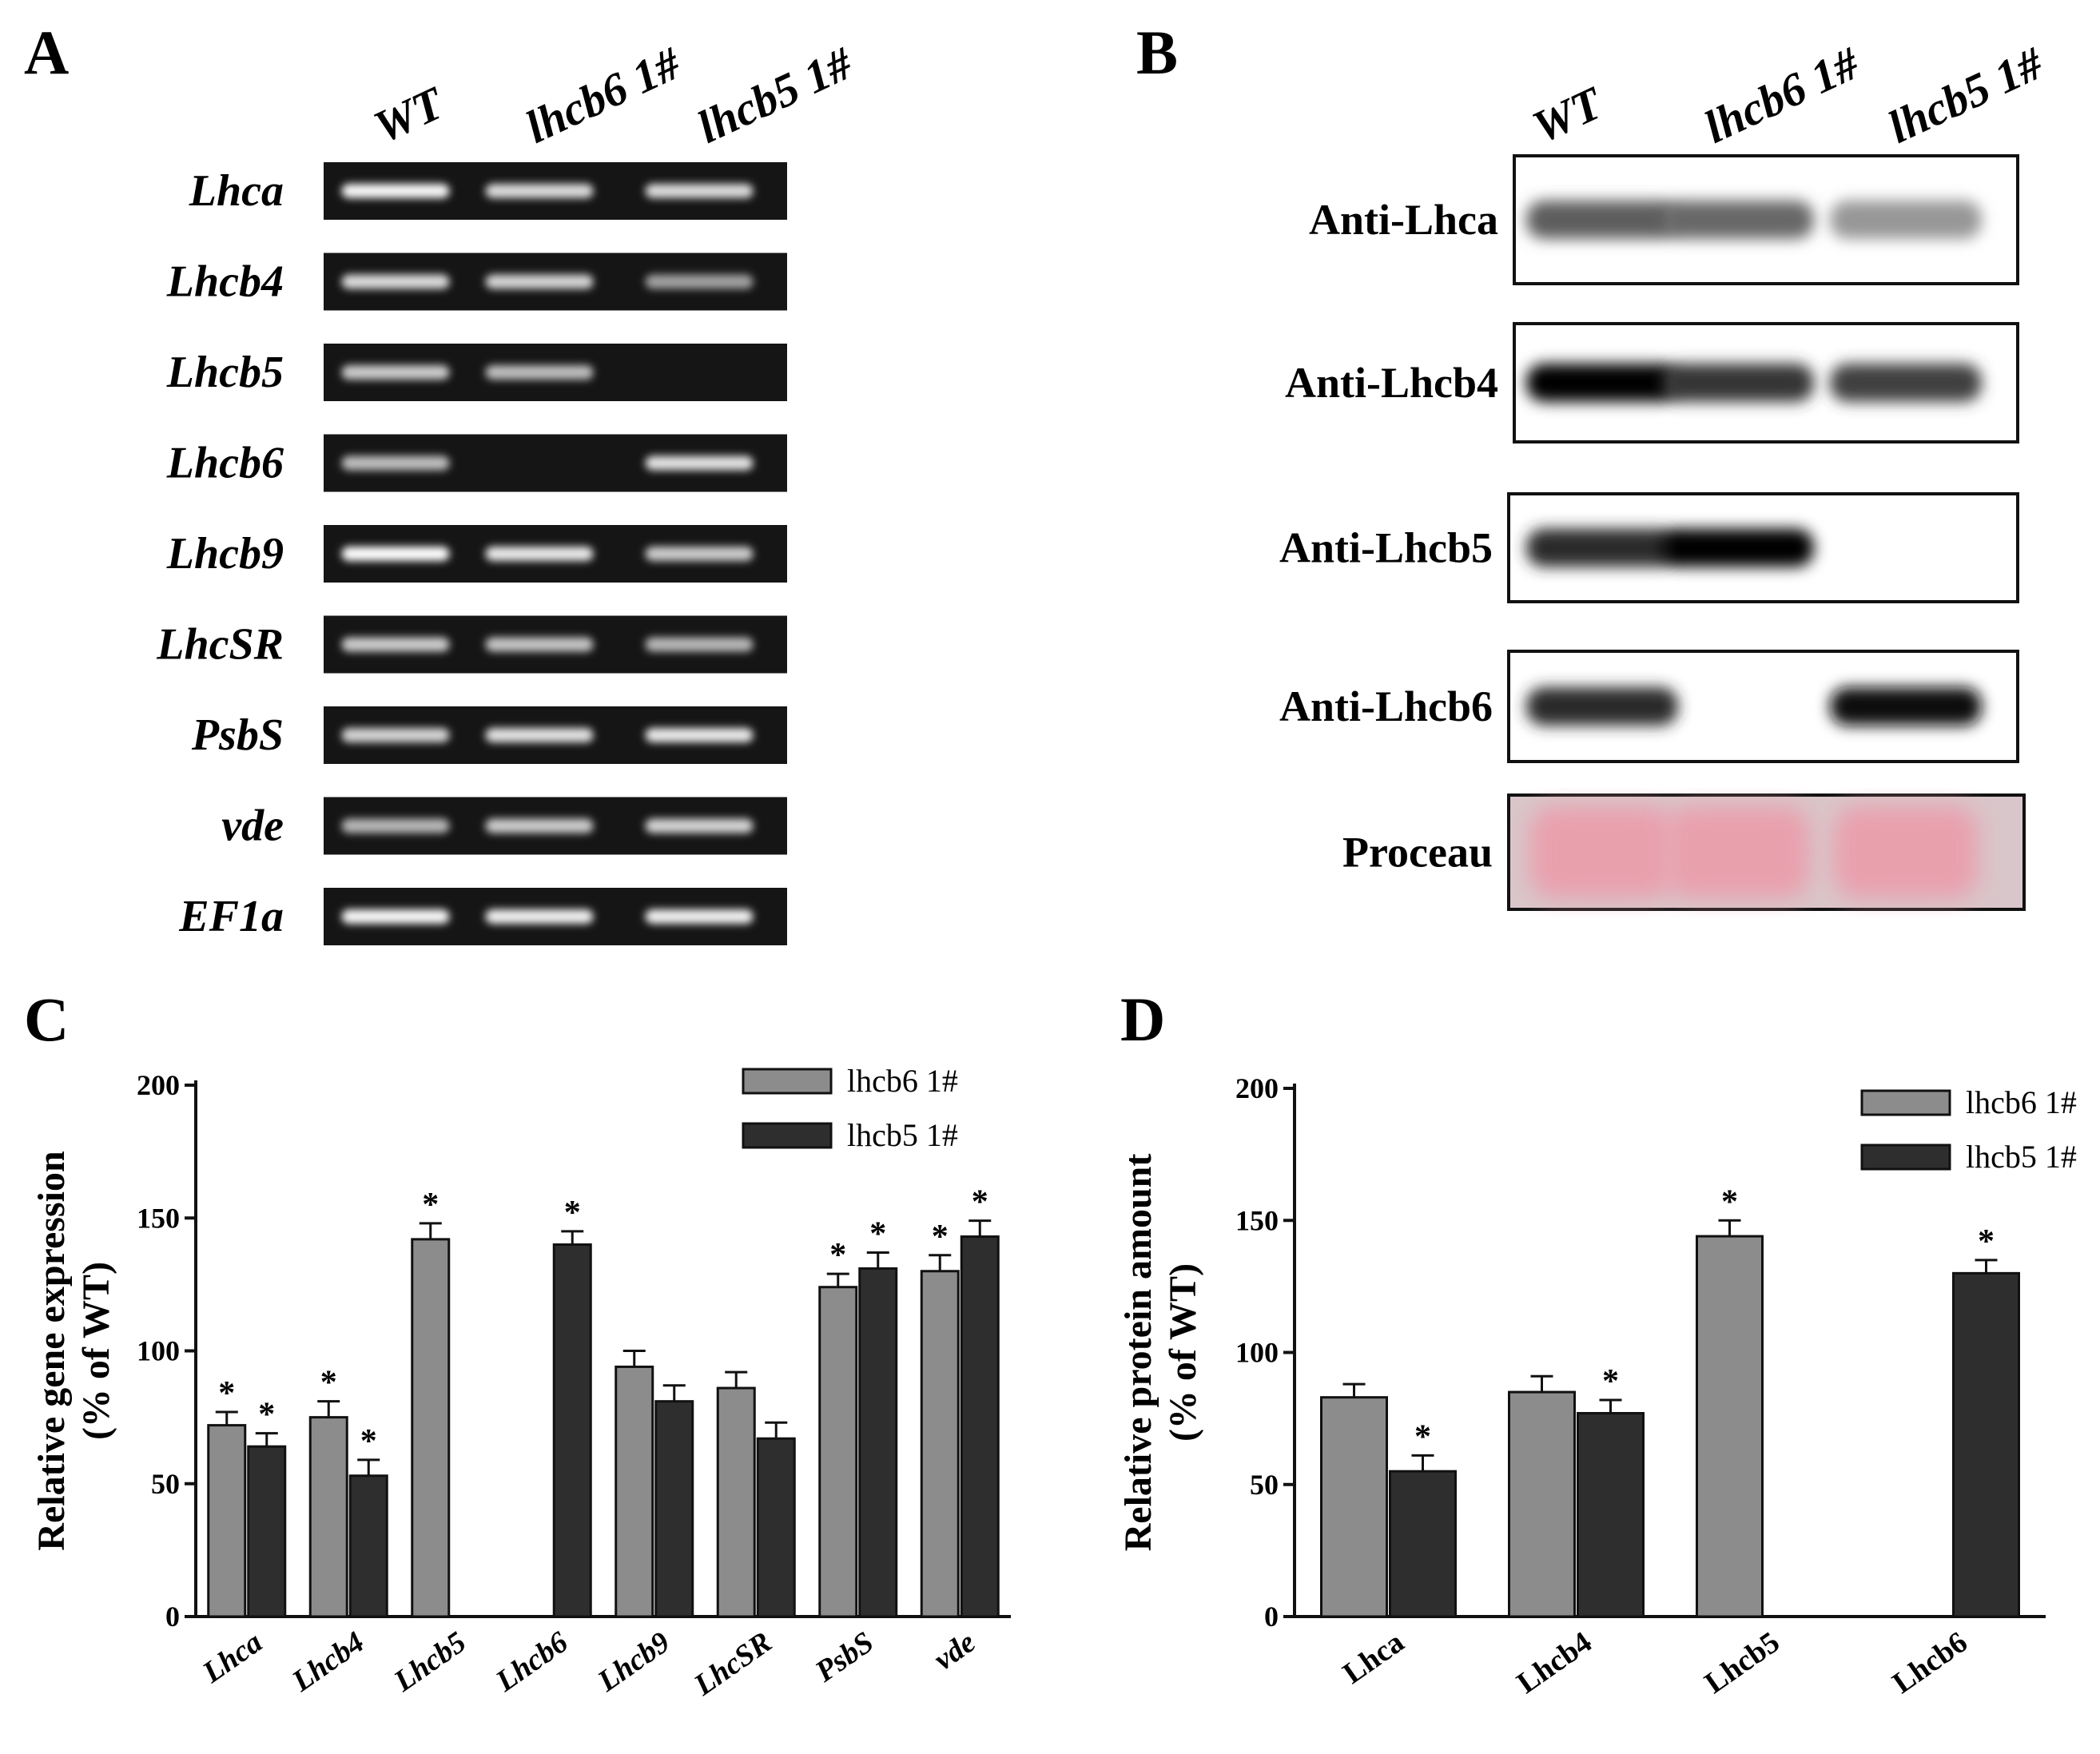 Image resolution: width=2100 pixels, height=1754 pixels. Describe the element at coordinates (1142, 1019) in the screenshot. I see `panel-letter-d: D` at that location.